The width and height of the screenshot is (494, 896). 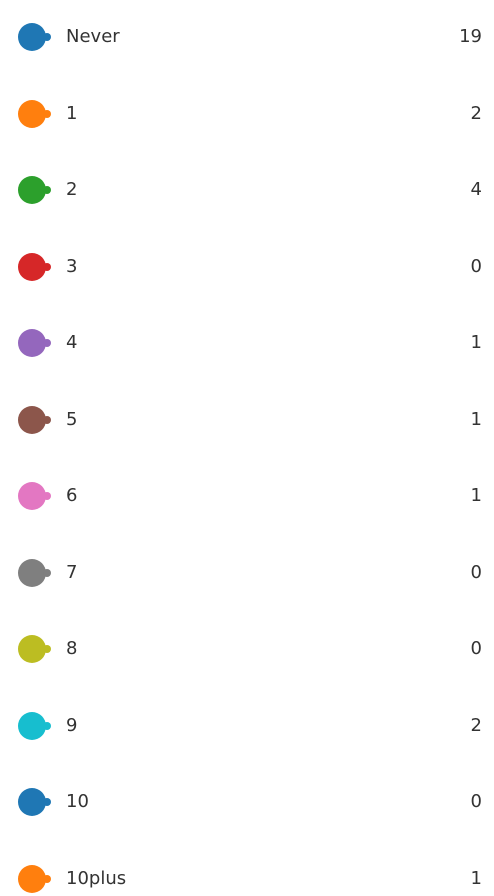 What do you see at coordinates (72, 572) in the screenshot?
I see `legend-label: 7` at bounding box center [72, 572].